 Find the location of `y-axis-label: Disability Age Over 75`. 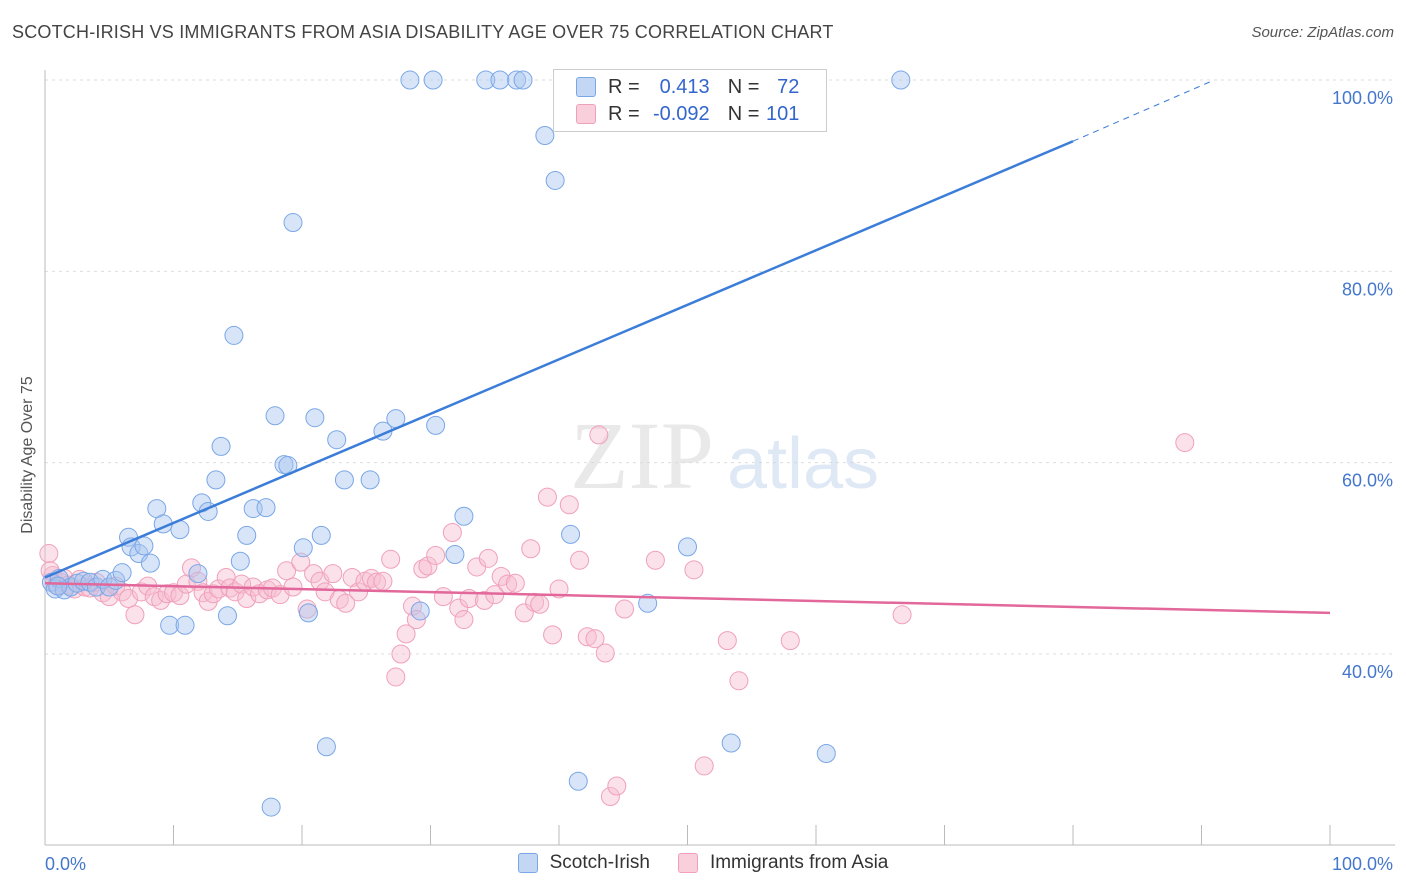

y-axis-label: Disability Age Over 75 is located at coordinates (27, 455).